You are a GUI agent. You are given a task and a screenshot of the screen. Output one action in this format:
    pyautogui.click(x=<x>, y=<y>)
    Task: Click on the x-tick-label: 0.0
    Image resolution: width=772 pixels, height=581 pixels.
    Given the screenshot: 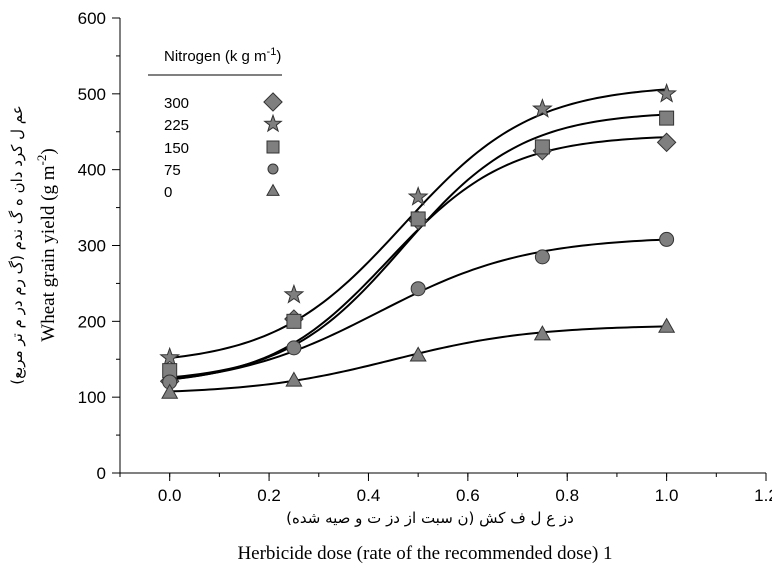 What is the action you would take?
    pyautogui.click(x=170, y=495)
    